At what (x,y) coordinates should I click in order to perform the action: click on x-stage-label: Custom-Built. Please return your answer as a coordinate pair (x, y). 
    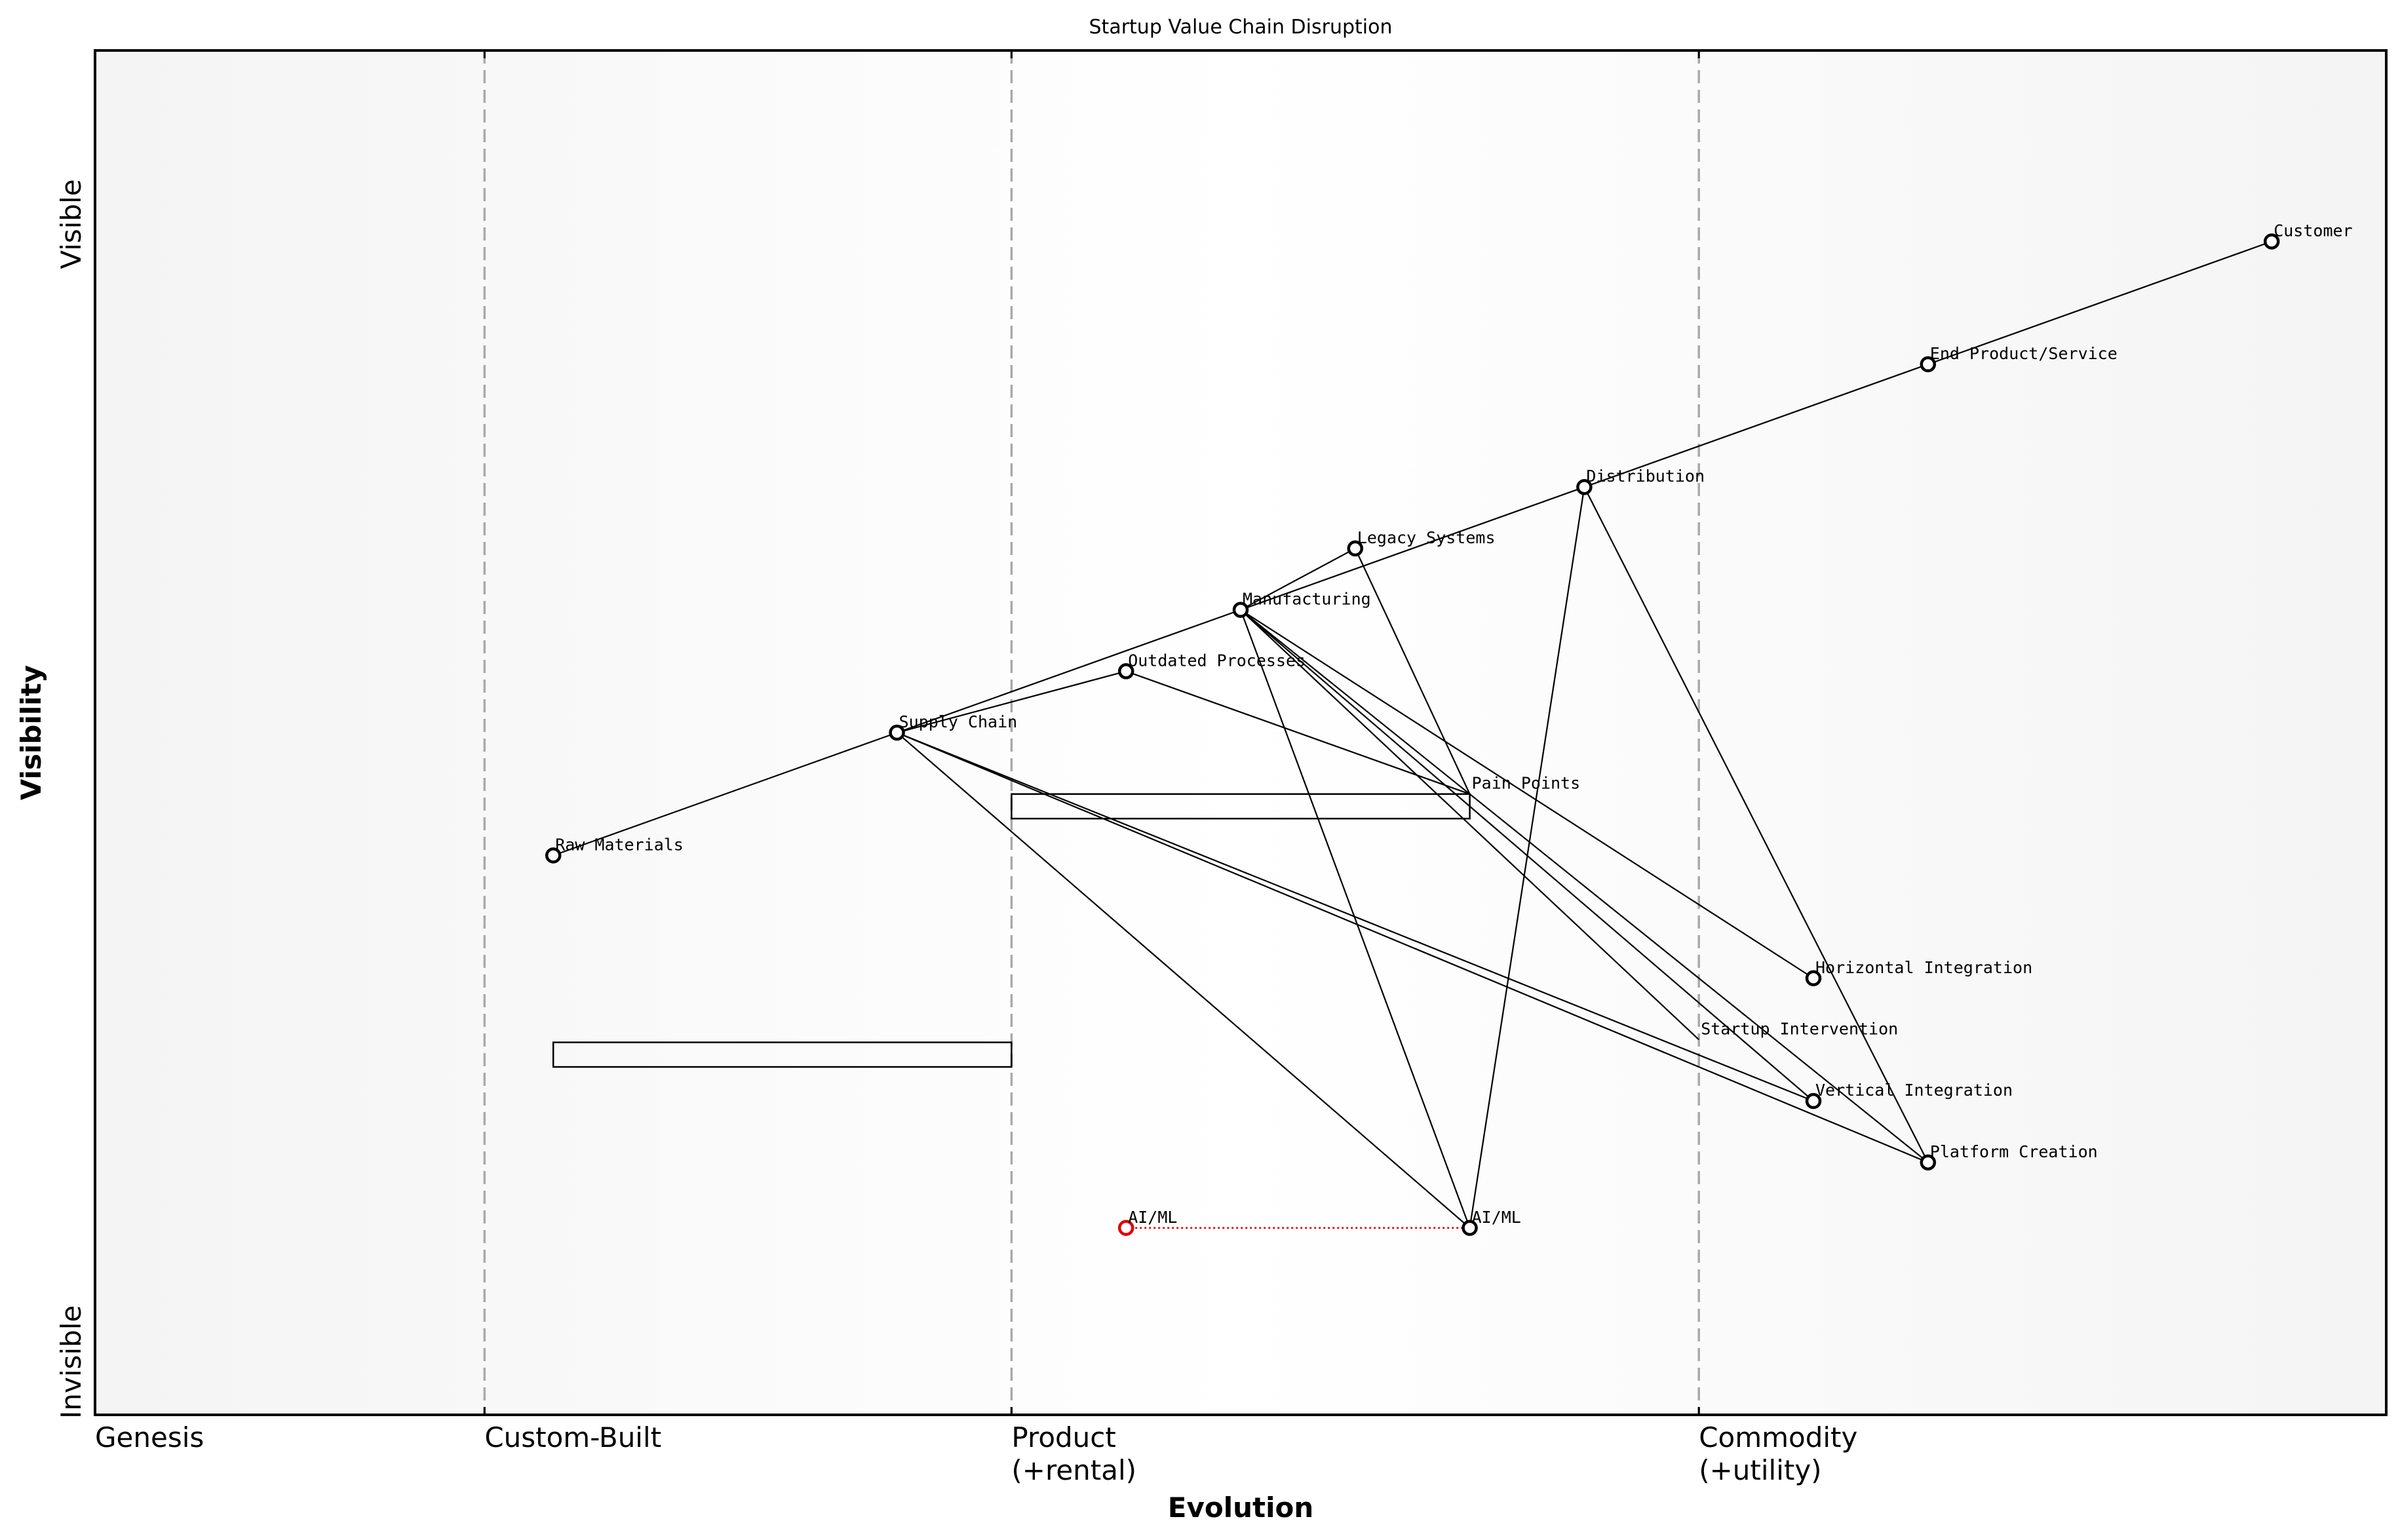
    Looking at the image, I should click on (572, 1437).